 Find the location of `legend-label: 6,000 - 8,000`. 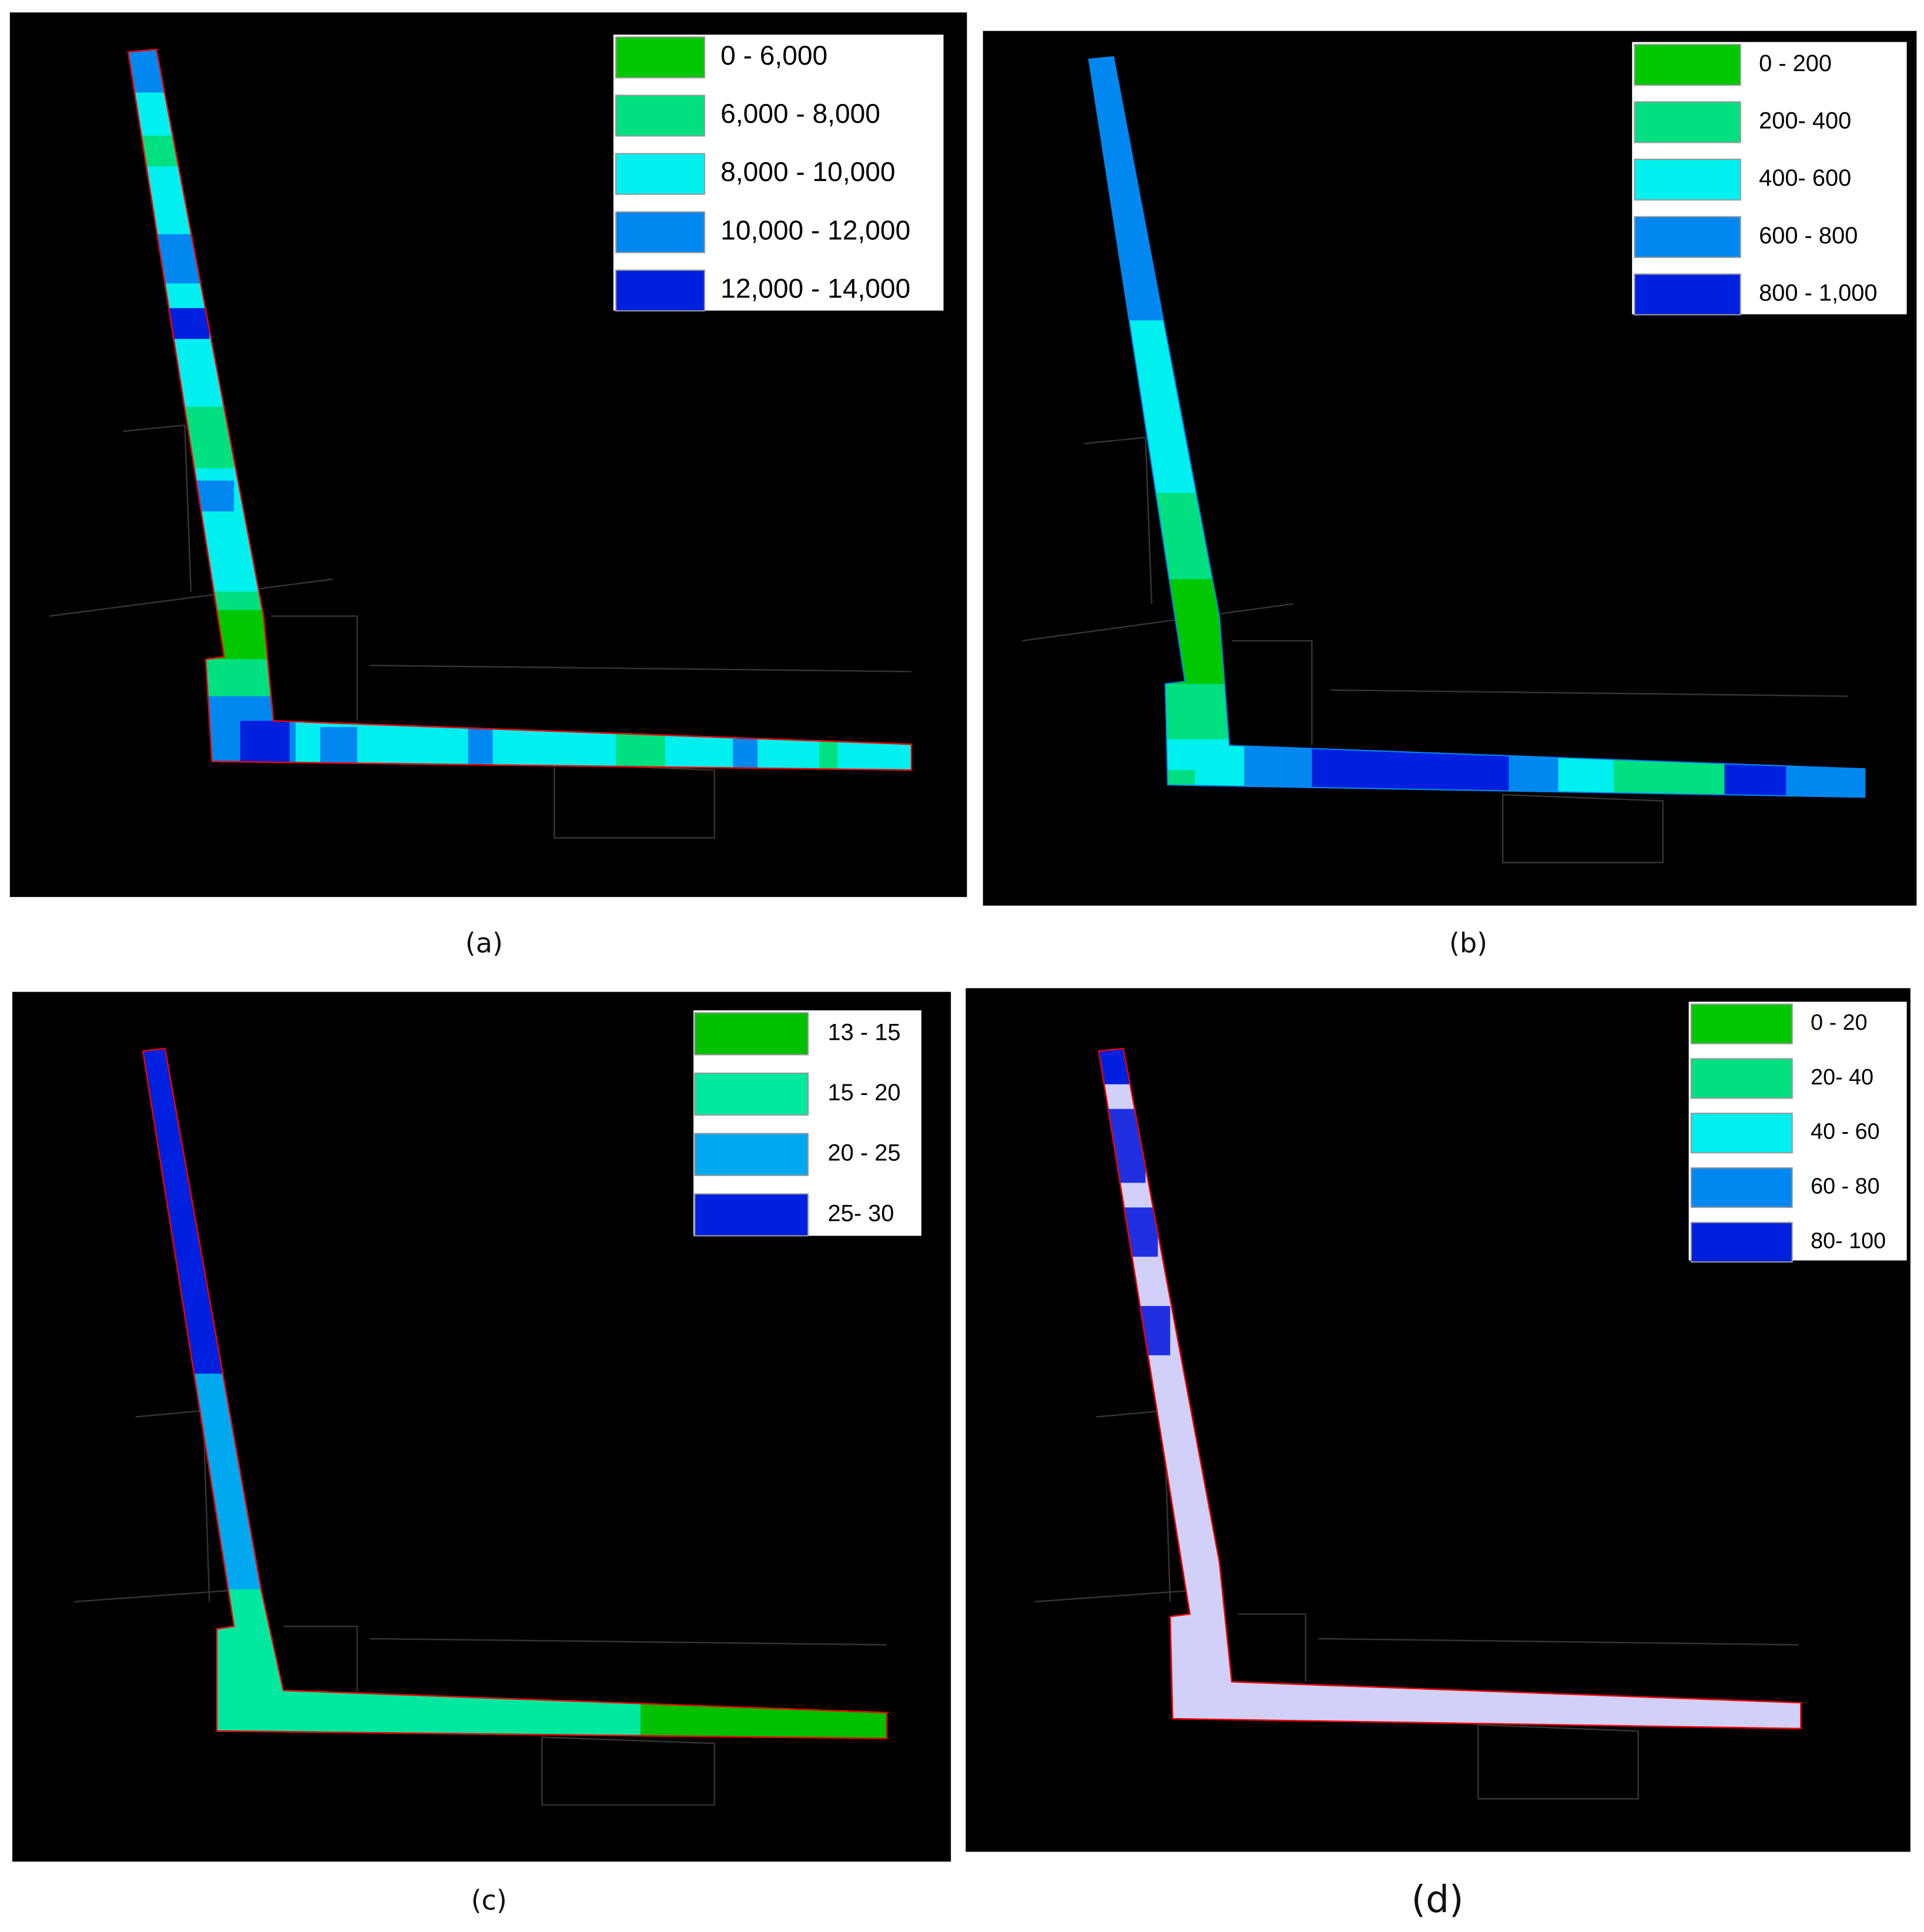

legend-label: 6,000 - 8,000 is located at coordinates (800, 113).